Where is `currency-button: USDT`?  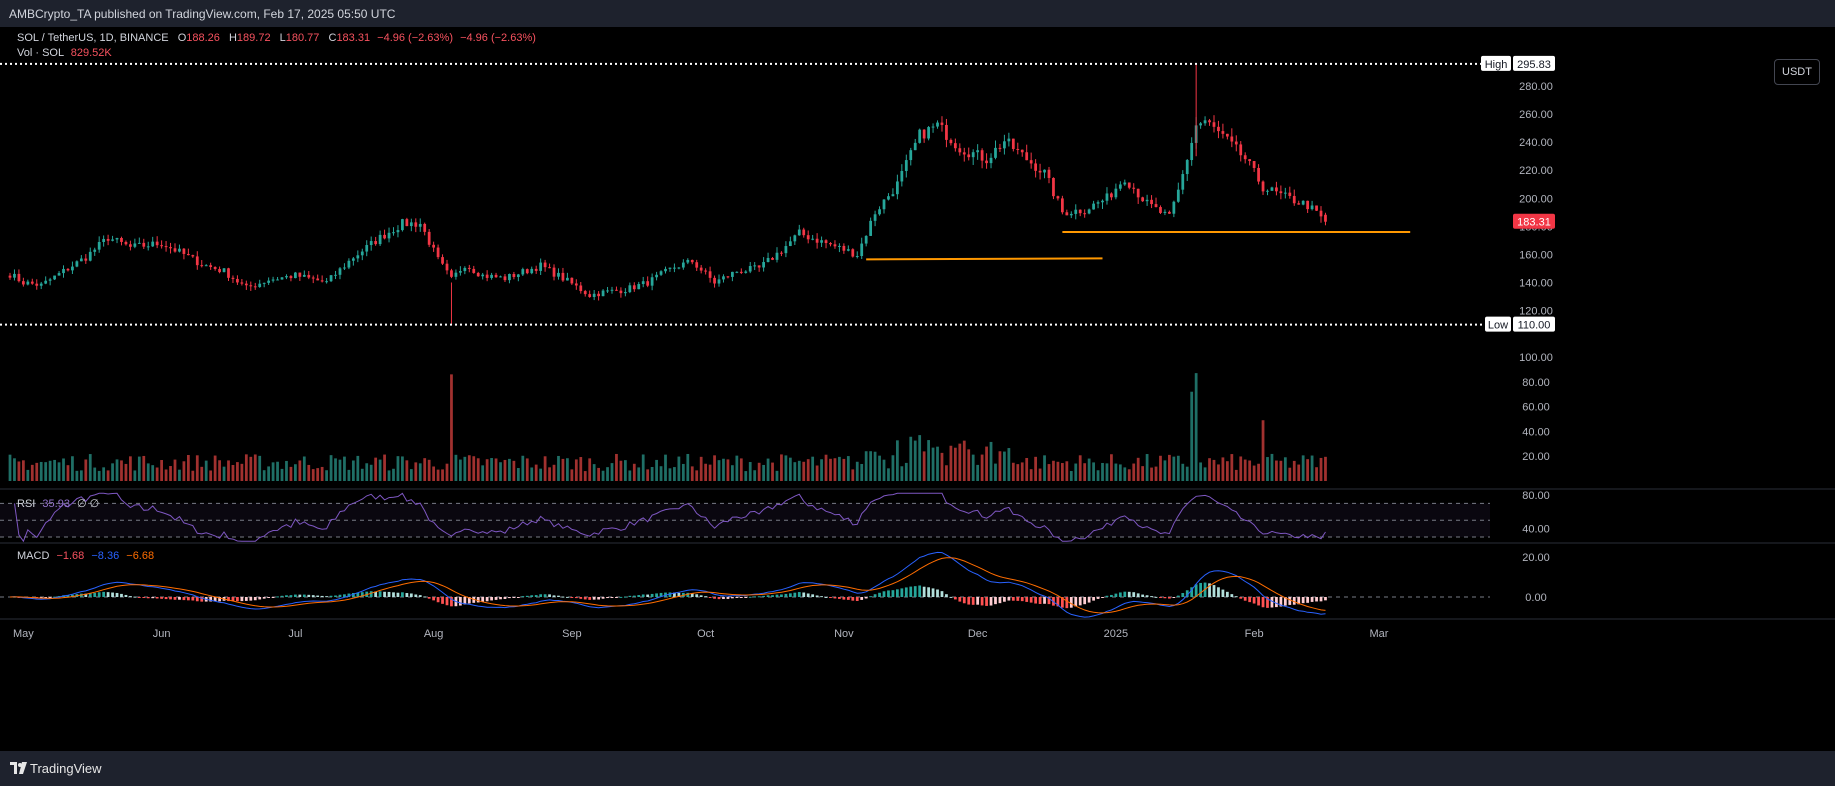
currency-button: USDT is located at coordinates (1797, 72).